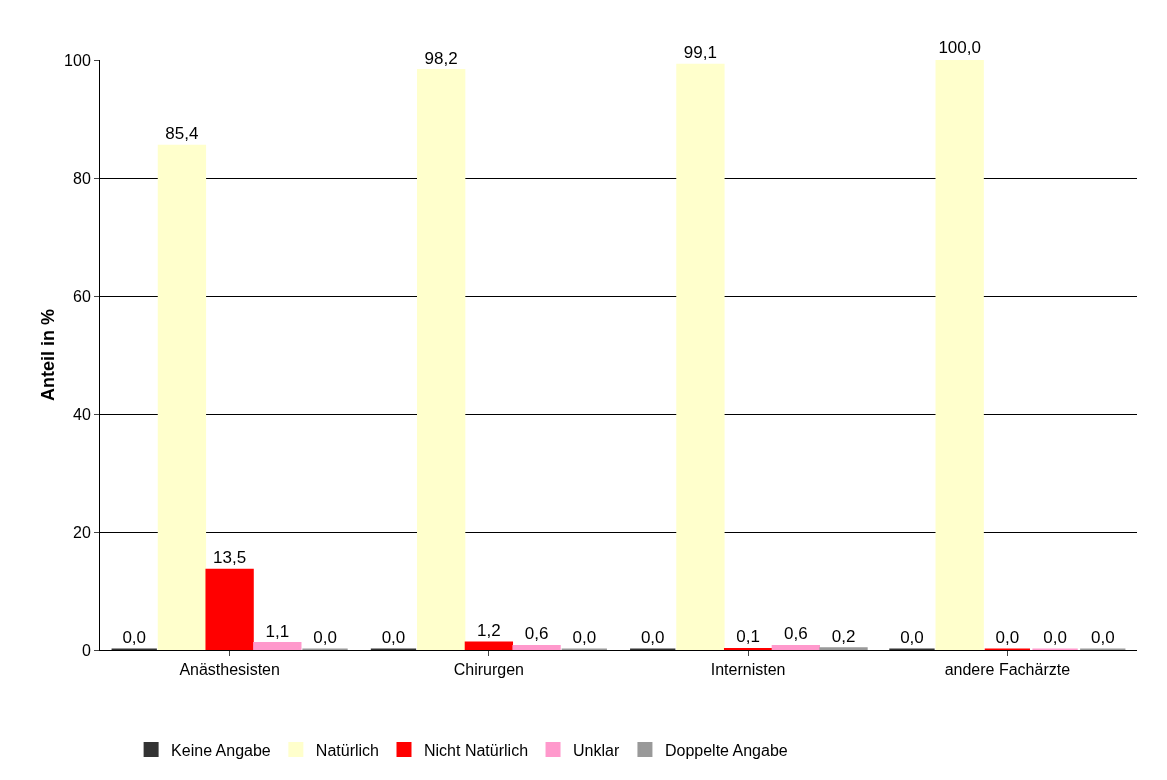 The image size is (1167, 780). What do you see at coordinates (489, 630) in the screenshot?
I see `data-label: 1,2` at bounding box center [489, 630].